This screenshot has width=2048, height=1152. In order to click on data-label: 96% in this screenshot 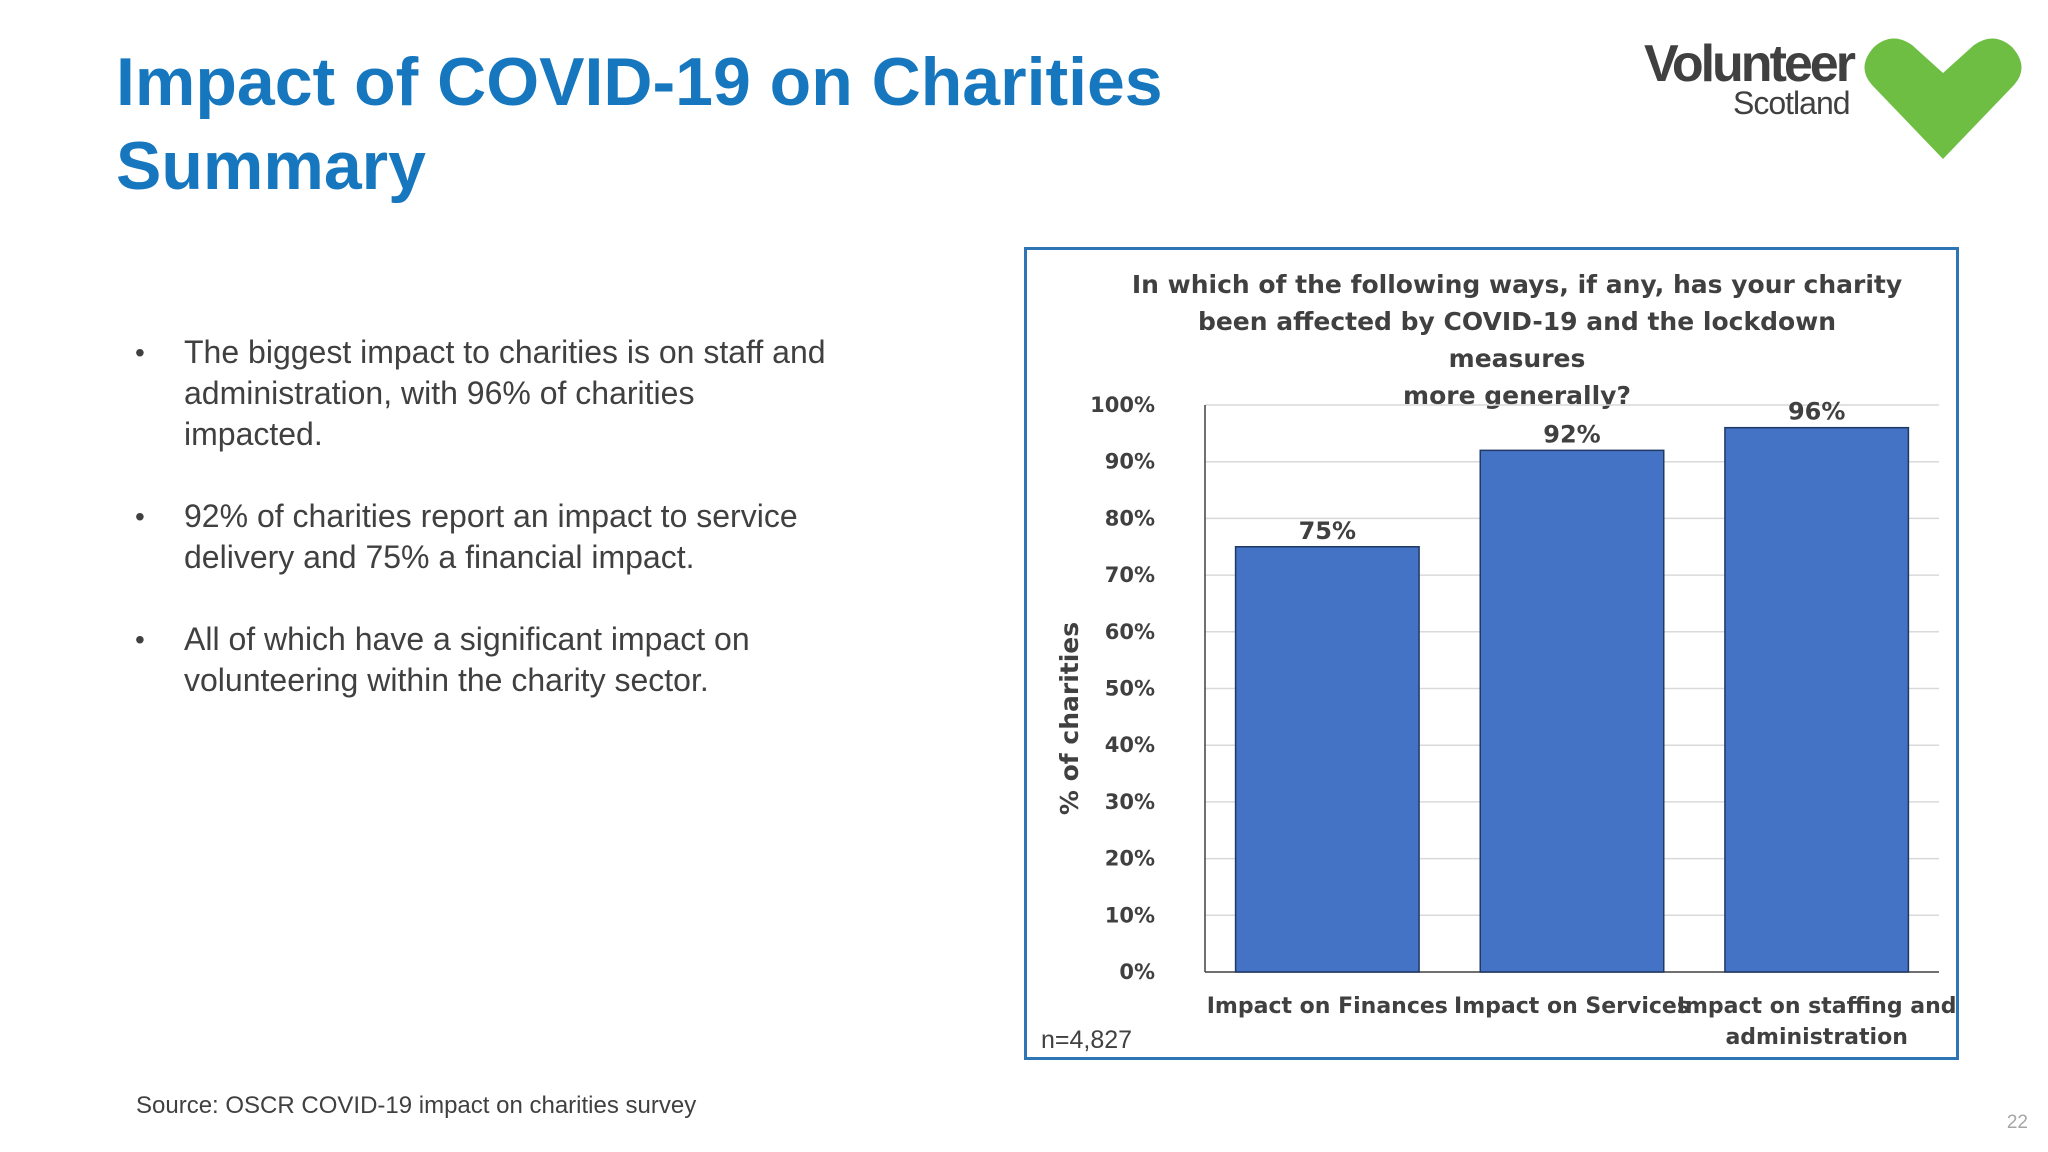, I will do `click(1816, 412)`.